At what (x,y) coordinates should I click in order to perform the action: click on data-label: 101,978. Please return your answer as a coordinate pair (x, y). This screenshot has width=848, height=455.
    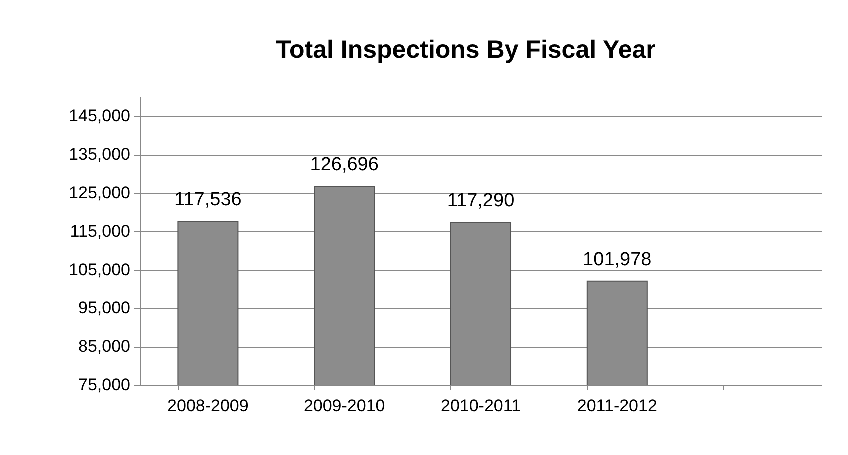
    Looking at the image, I should click on (617, 259).